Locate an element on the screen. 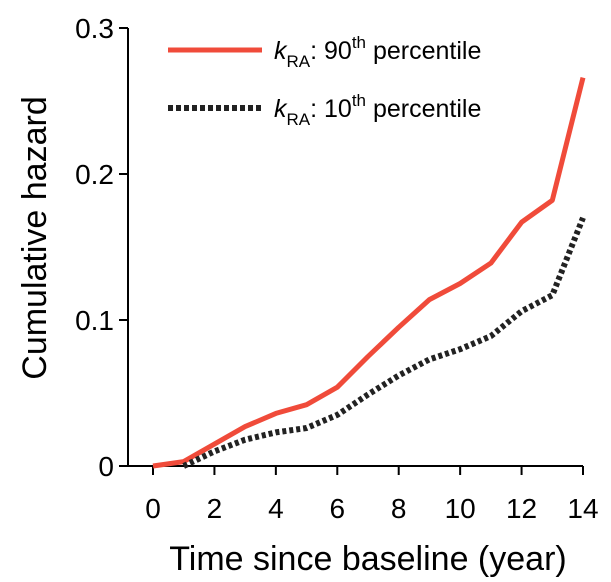  y-tick-label: 0.2 is located at coordinates (94, 174).